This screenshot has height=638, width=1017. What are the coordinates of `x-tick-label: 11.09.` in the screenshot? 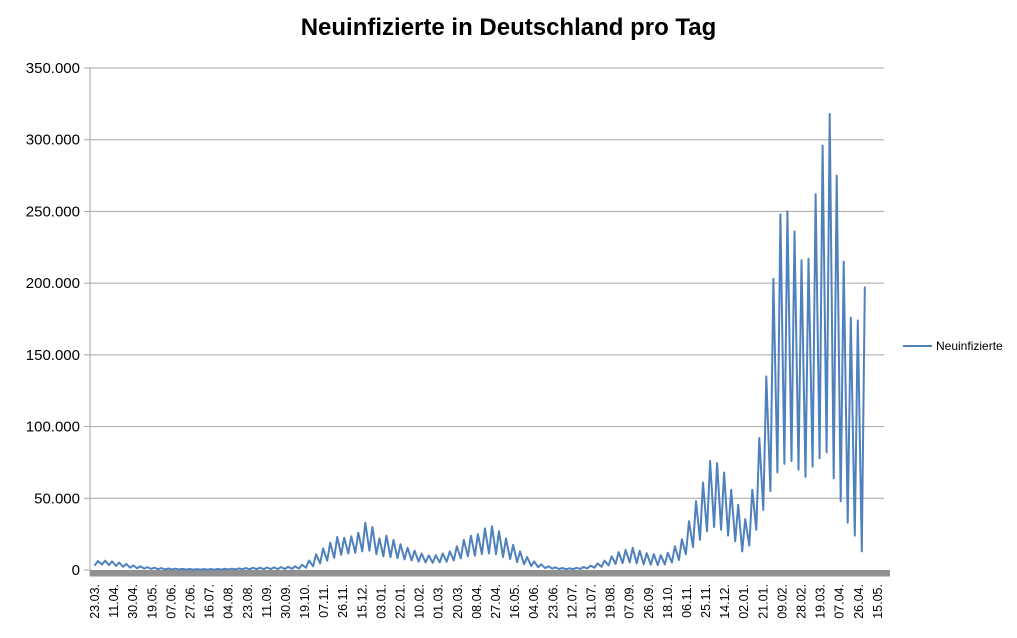 It's located at (267, 601).